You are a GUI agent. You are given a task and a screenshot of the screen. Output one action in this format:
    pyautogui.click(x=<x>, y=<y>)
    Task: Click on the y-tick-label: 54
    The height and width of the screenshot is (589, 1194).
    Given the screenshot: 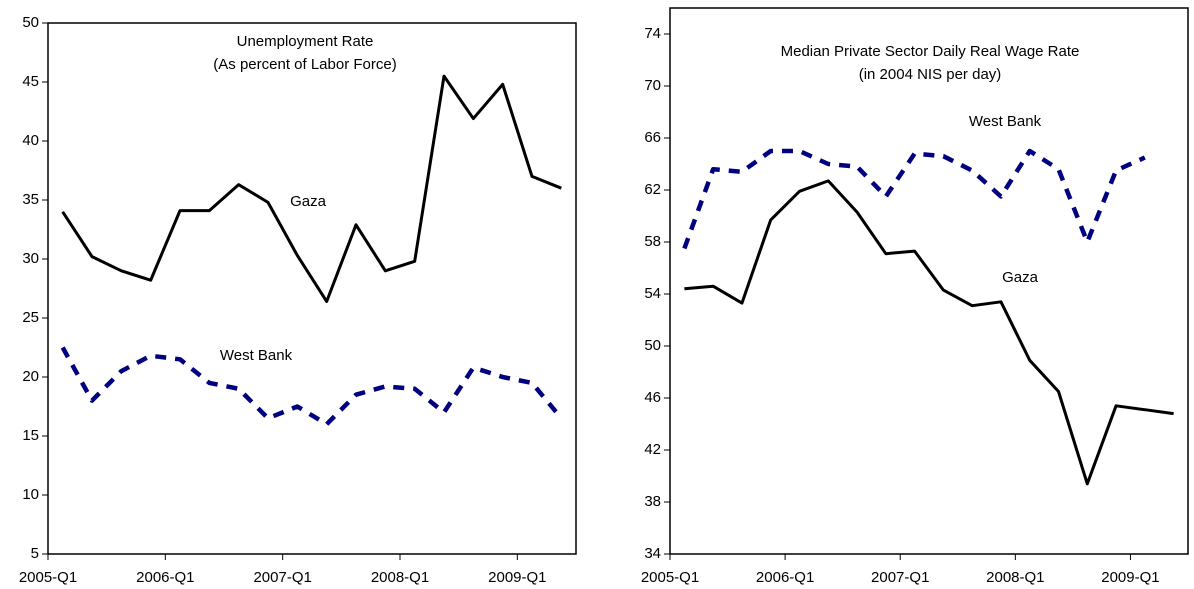 What is the action you would take?
    pyautogui.click(x=652, y=293)
    